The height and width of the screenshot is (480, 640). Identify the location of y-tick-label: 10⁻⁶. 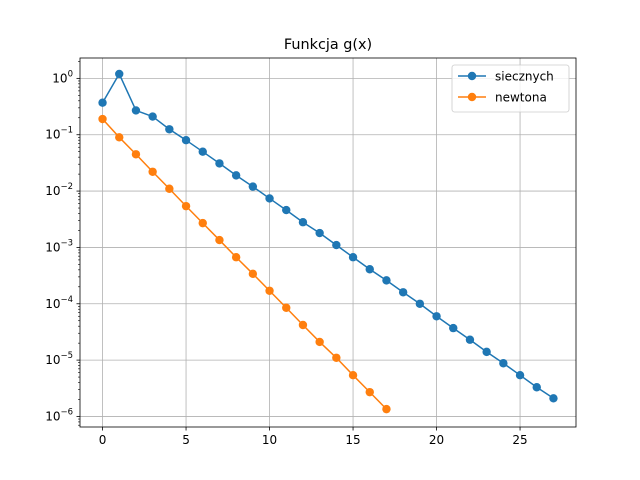
(59, 415).